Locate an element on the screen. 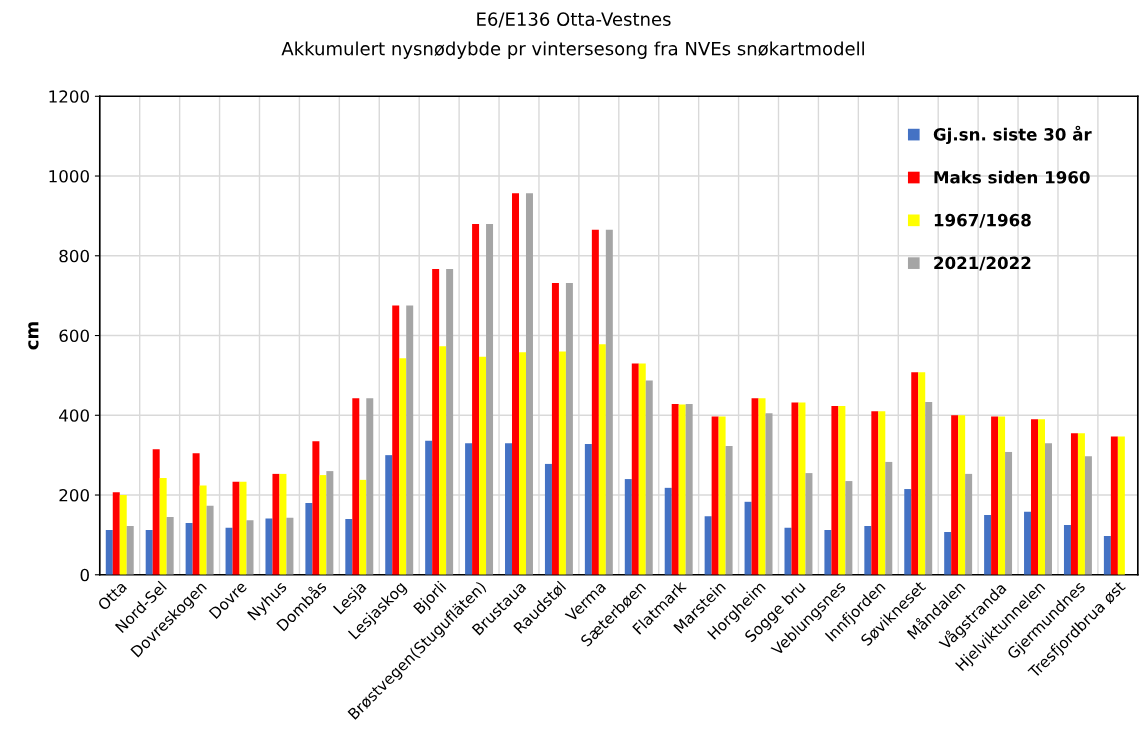 Image resolution: width=1147 pixels, height=735 pixels. y-tick-label: 400 is located at coordinates (74, 415).